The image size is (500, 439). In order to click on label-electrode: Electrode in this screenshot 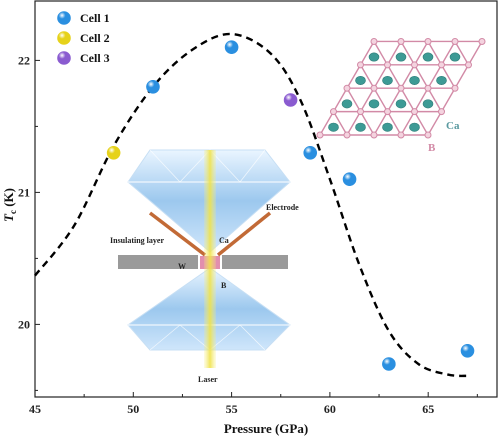, I will do `click(282, 207)`.